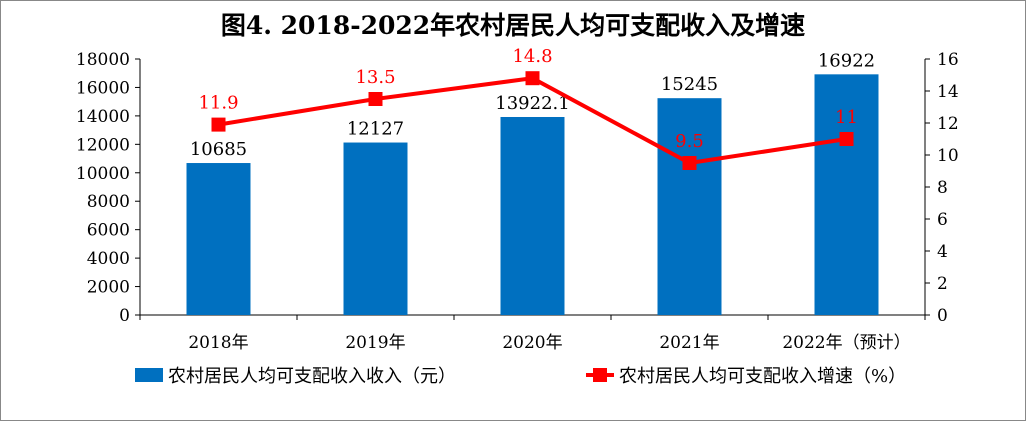  What do you see at coordinates (103, 174) in the screenshot?
I see `left-tick-label: 10000` at bounding box center [103, 174].